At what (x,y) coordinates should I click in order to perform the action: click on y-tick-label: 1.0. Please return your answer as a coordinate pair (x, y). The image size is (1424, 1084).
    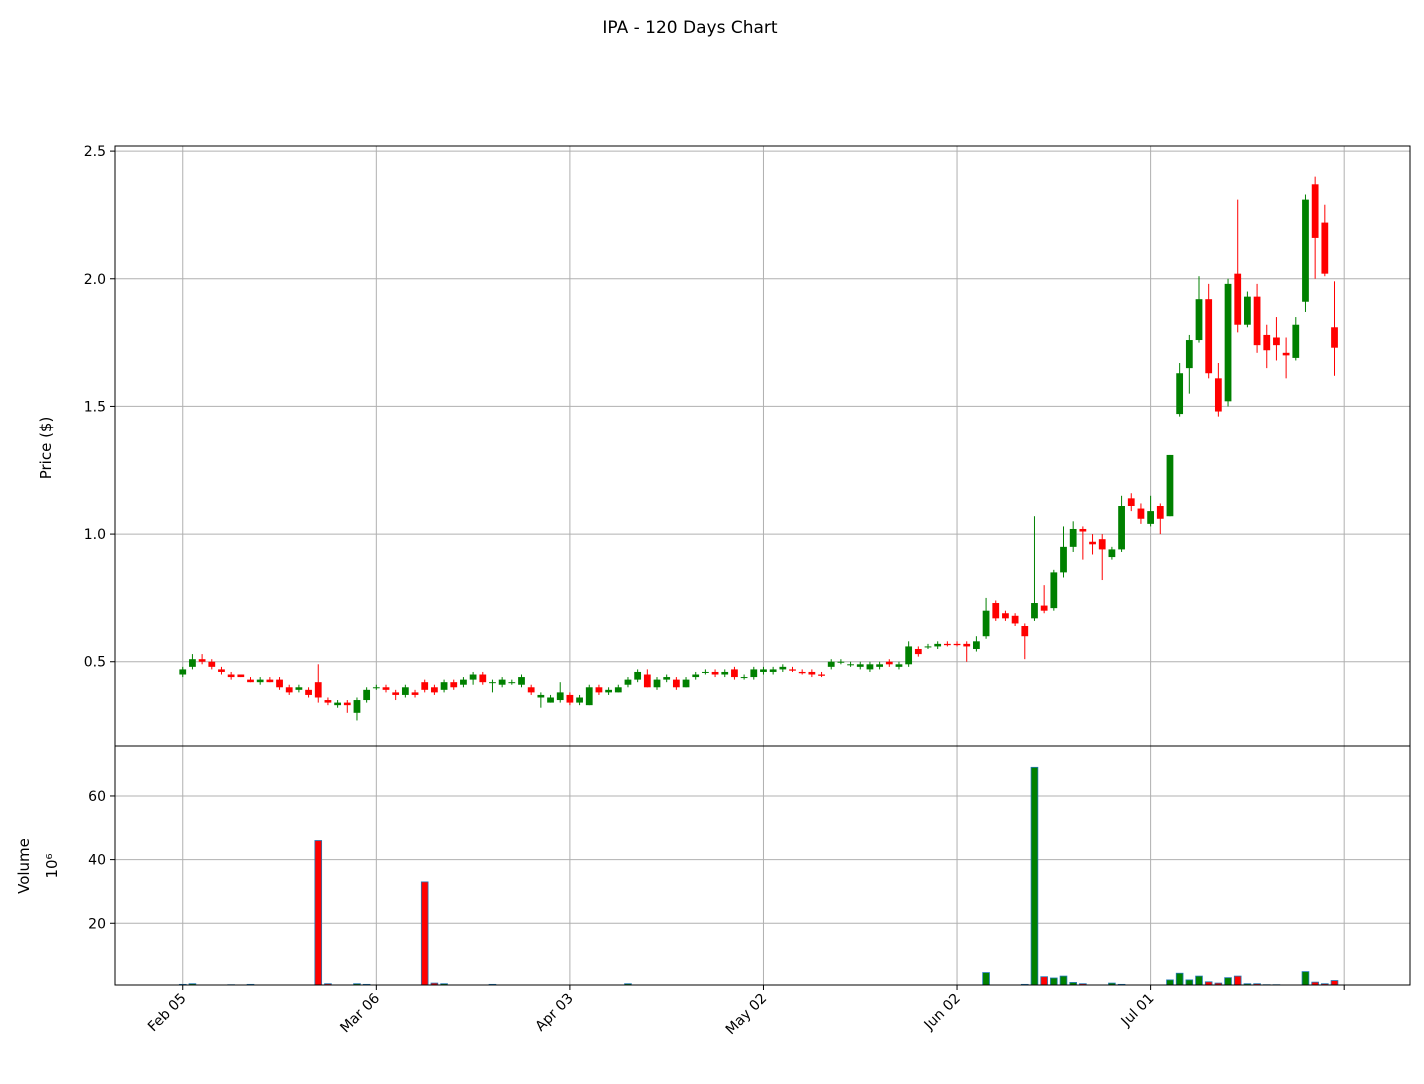
    Looking at the image, I should click on (95, 535).